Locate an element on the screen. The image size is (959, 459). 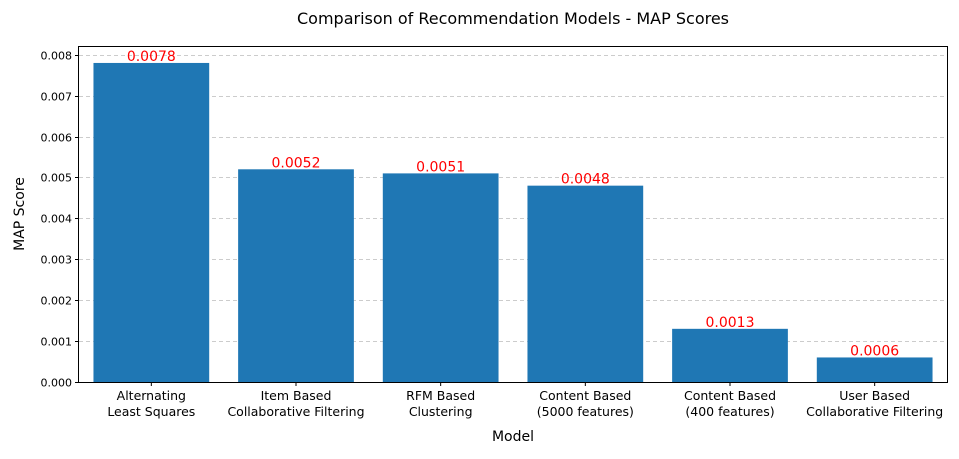
data-label: 0.0078 is located at coordinates (151, 57).